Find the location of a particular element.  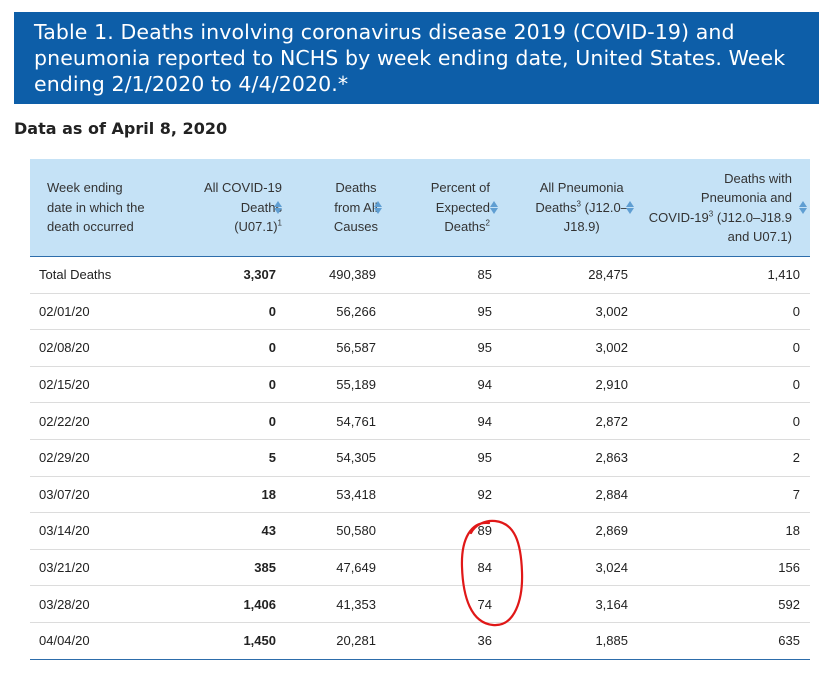

col1-line2: Deaths is located at coordinates (261, 207).